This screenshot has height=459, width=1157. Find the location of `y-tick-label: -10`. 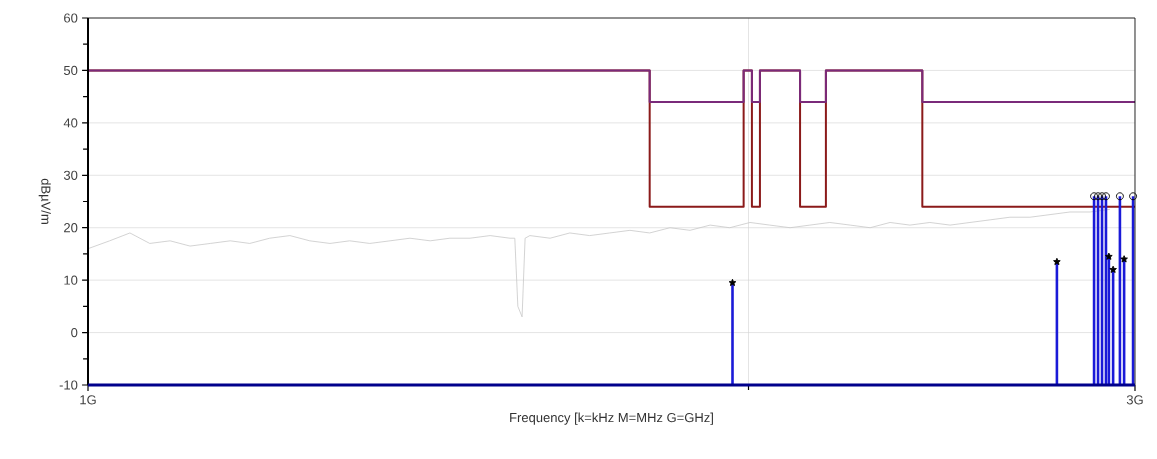

y-tick-label: -10 is located at coordinates (68, 385).